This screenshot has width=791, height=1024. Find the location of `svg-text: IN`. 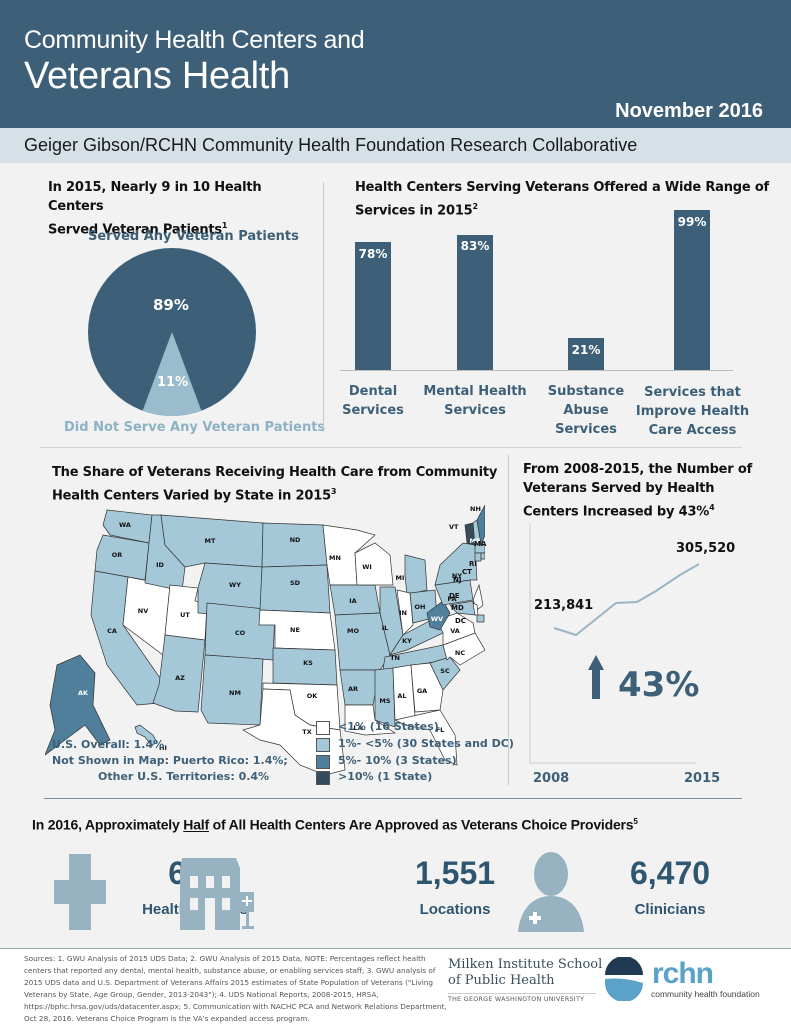

svg-text: IN is located at coordinates (403, 613).